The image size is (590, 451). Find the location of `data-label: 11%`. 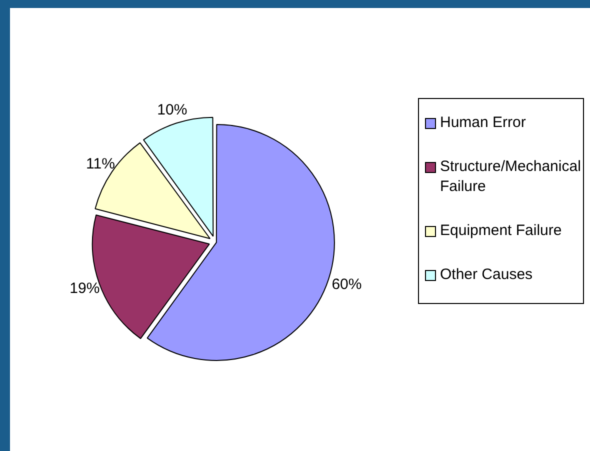

data-label: 11% is located at coordinates (100, 163).